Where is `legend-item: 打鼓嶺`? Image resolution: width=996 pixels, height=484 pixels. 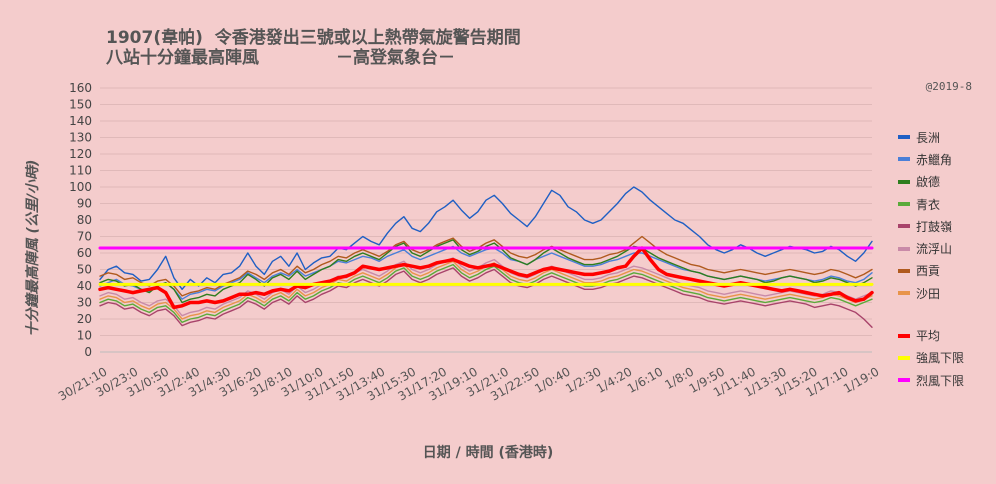 legend-item: 打鼓嶺 is located at coordinates (931, 226).